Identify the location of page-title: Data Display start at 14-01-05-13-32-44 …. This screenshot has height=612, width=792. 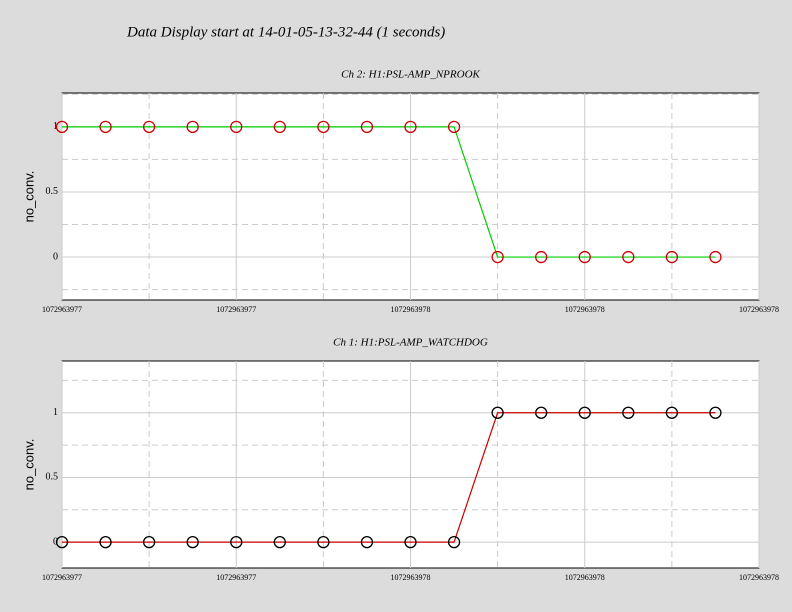
(285, 32).